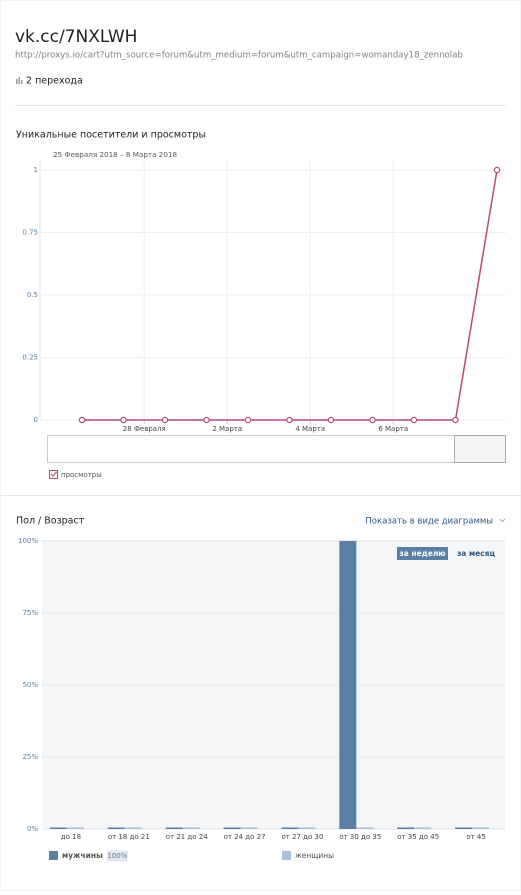 The height and width of the screenshot is (895, 521). Describe the element at coordinates (144, 429) in the screenshot. I see `x-tick-label: 28 Февраля` at that location.